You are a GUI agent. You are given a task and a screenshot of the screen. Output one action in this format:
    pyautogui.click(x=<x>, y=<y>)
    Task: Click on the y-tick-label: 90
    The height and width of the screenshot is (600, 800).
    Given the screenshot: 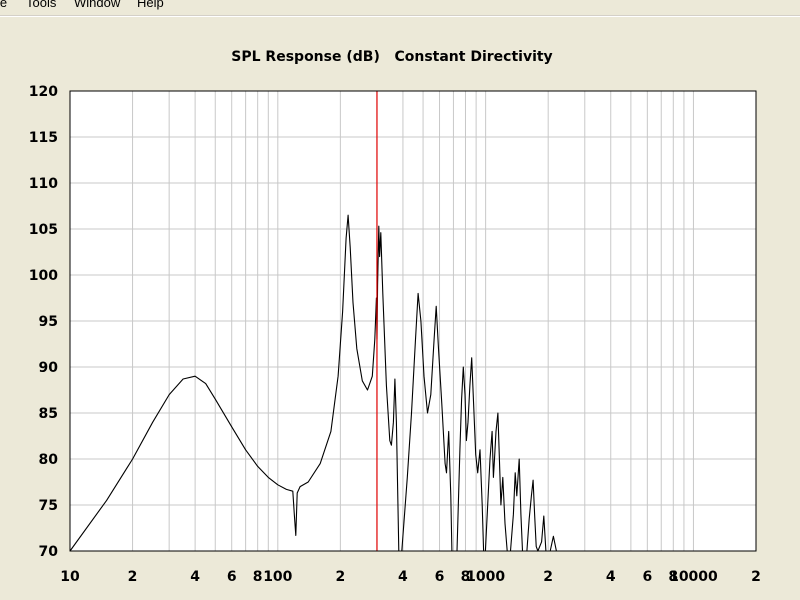 What is the action you would take?
    pyautogui.click(x=49, y=368)
    